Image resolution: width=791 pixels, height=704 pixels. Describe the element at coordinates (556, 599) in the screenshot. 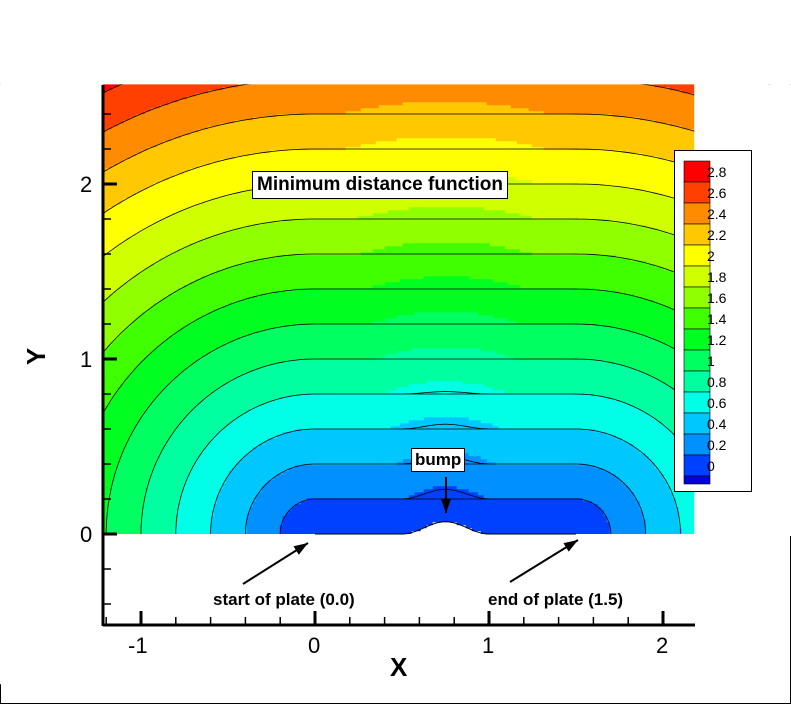

I see `end-of-plate-label: end of plate (1.5)` at that location.